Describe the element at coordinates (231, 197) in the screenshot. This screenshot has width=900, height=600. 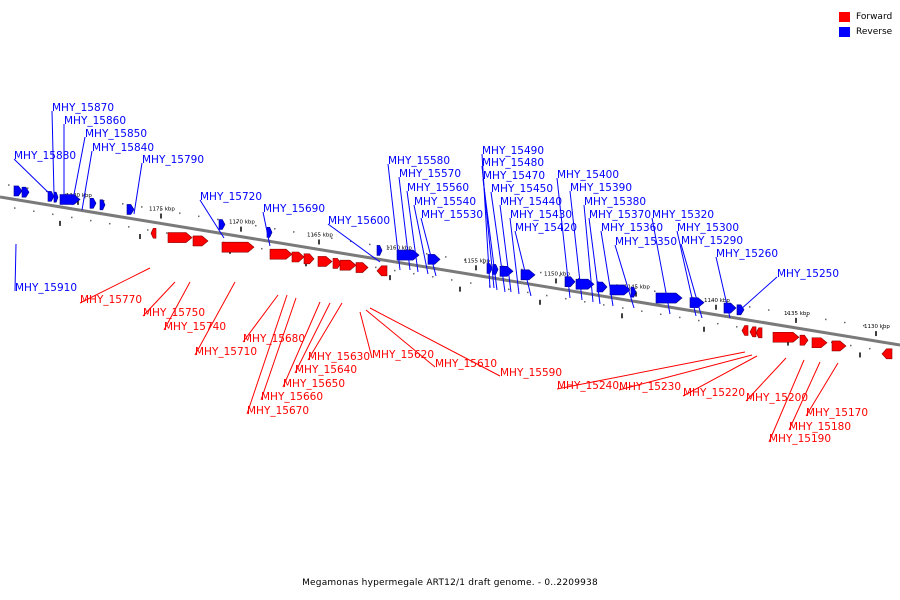
I see `gene-label: MHY_15720` at that location.